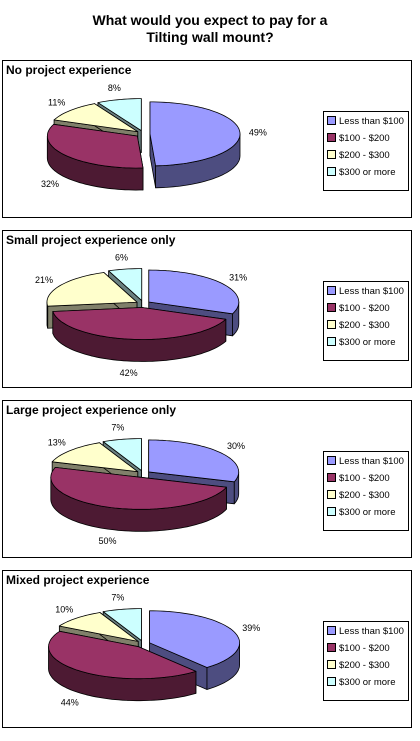 The height and width of the screenshot is (741, 420). What do you see at coordinates (91, 410) in the screenshot?
I see `panel-title: Large project experience only` at bounding box center [91, 410].